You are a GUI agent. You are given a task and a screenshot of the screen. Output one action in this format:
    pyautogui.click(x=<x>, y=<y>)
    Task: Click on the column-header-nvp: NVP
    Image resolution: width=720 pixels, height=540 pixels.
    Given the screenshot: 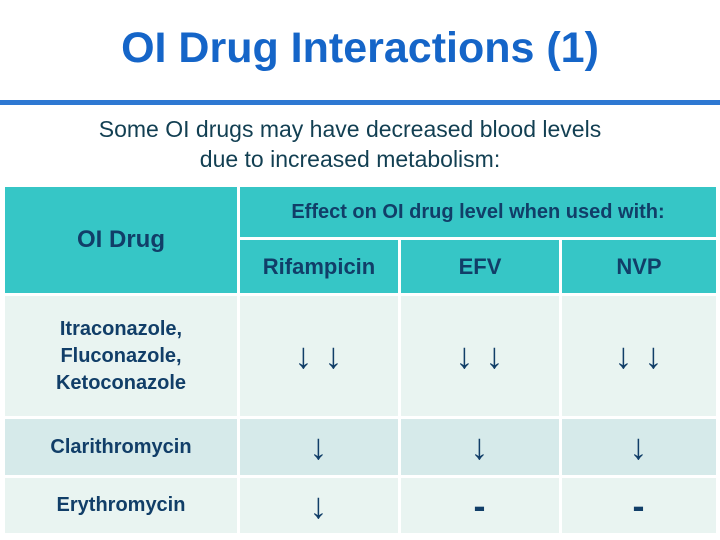 What is the action you would take?
    pyautogui.click(x=639, y=266)
    